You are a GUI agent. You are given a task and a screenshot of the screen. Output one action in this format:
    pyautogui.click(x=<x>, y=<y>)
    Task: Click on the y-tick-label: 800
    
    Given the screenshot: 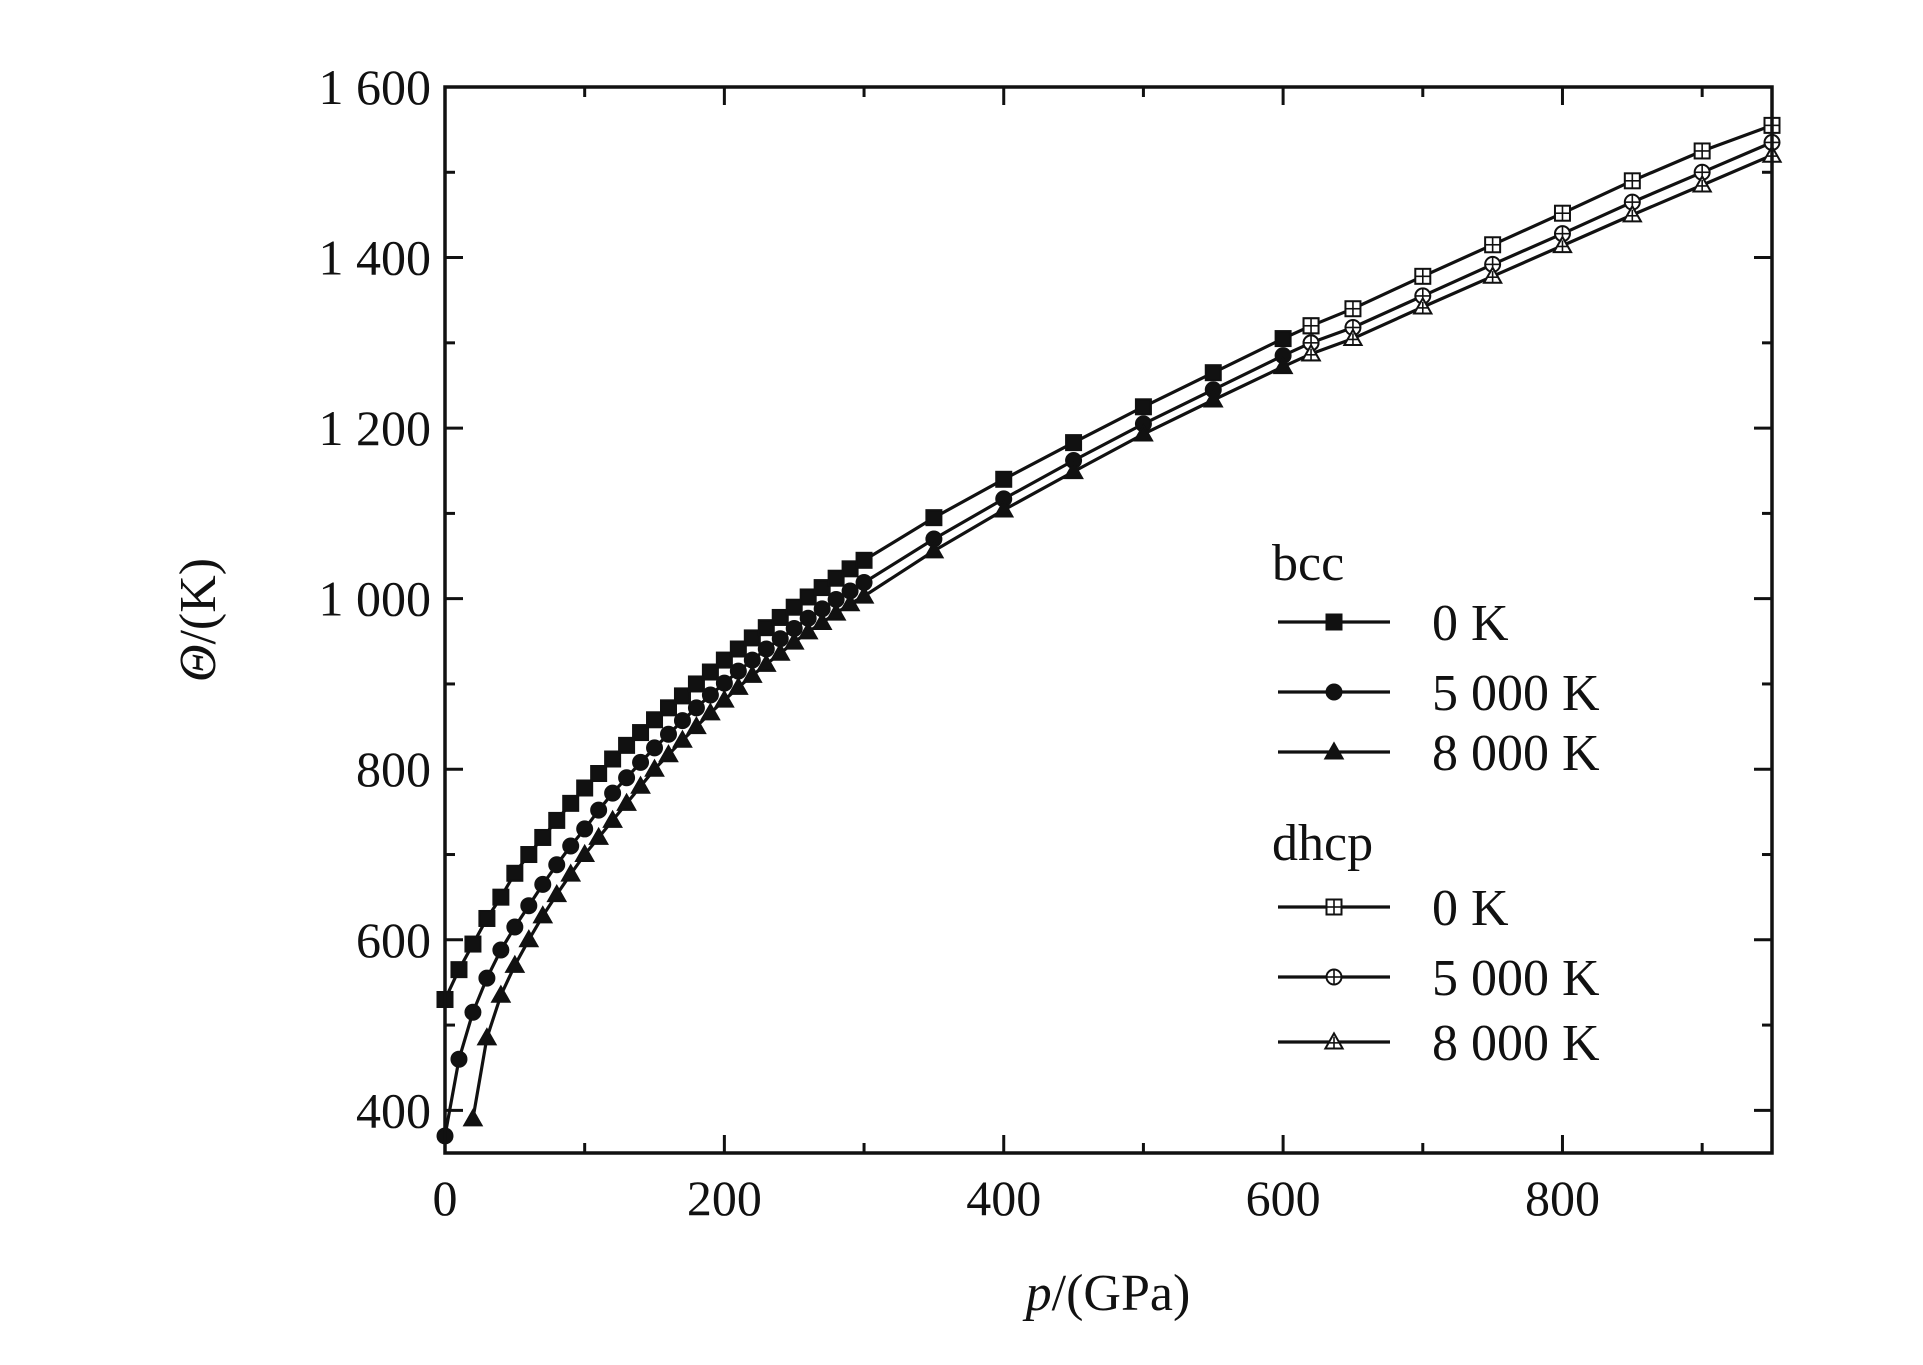 What is the action you would take?
    pyautogui.click(x=393, y=769)
    